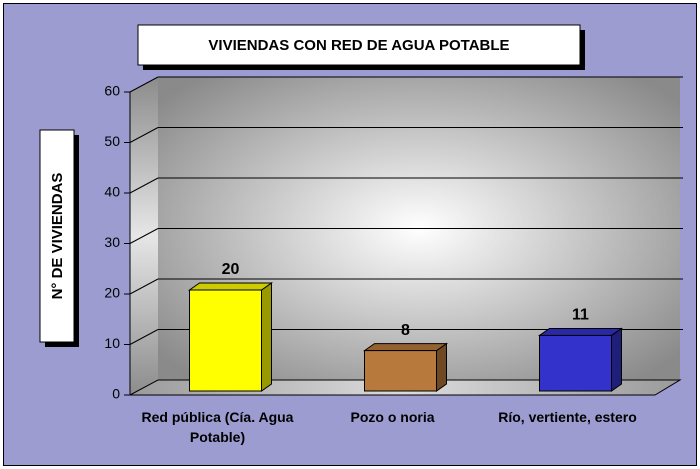 The width and height of the screenshot is (700, 469). What do you see at coordinates (112, 343) in the screenshot?
I see `y-tick-label: 10` at bounding box center [112, 343].